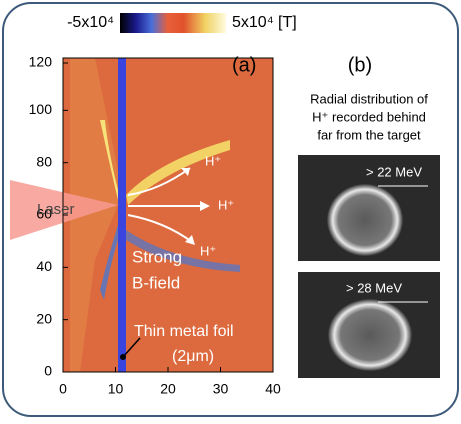 Image resolution: width=461 pixels, height=424 pixels. Describe the element at coordinates (116, 389) in the screenshot. I see `x-tick-label: 10` at that location.